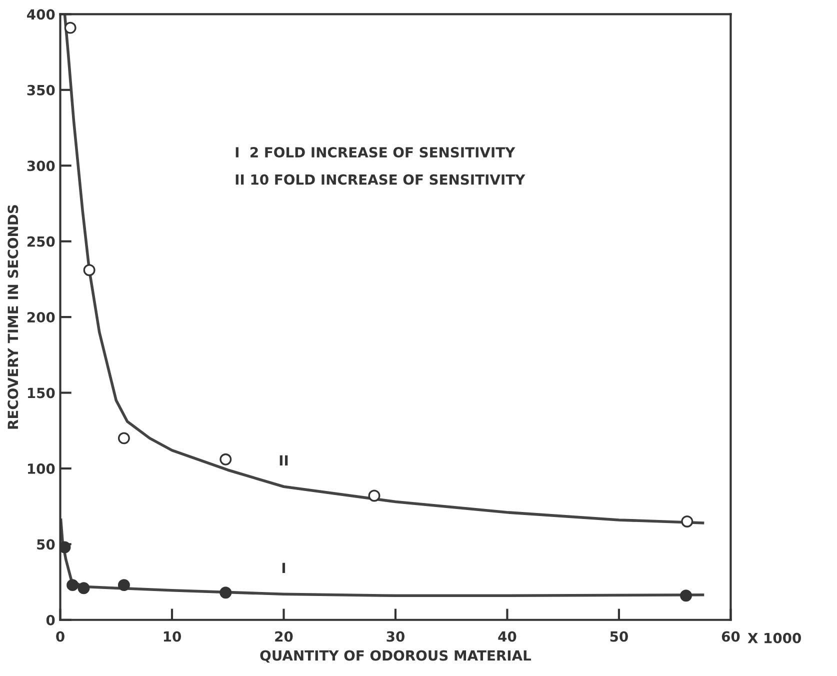 The height and width of the screenshot is (676, 837). Describe the element at coordinates (507, 636) in the screenshot. I see `x-tick-label: 40` at that location.